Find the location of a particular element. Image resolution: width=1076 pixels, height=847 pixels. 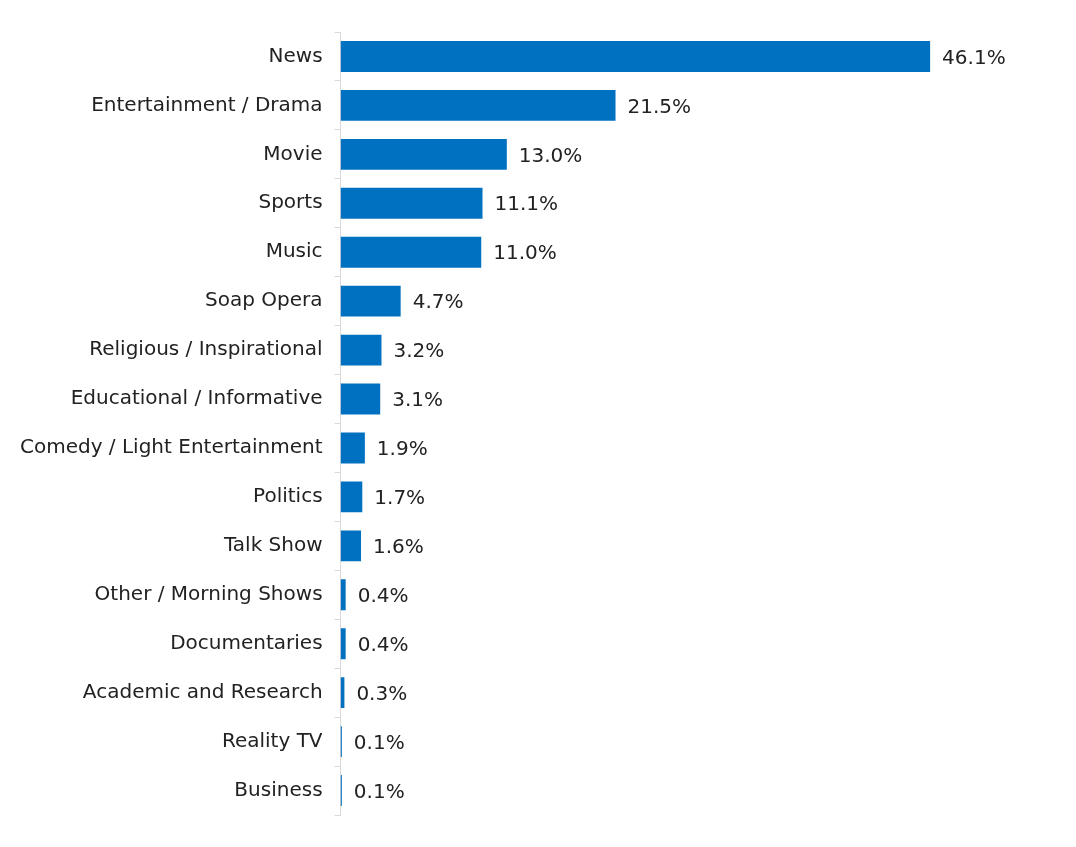

data-label: 13.0% is located at coordinates (550, 154).